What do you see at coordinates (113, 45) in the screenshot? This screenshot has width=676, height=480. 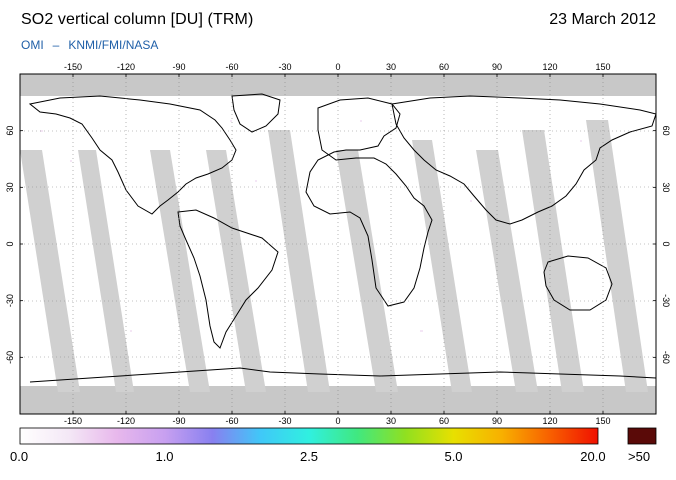 I see `credit-institutions: KNMI/FMI/NASA` at bounding box center [113, 45].